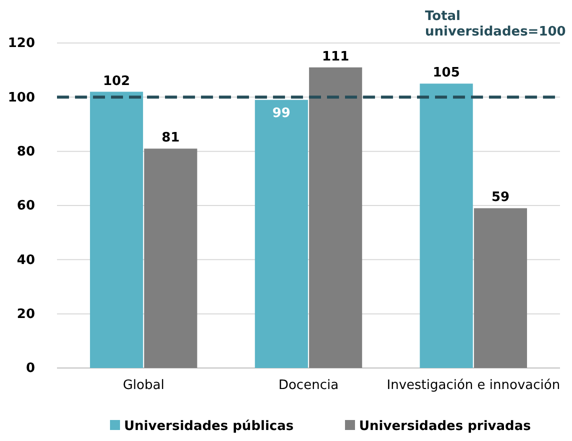  What do you see at coordinates (473, 386) in the screenshot?
I see `x-tick-label: Investigación e innovación` at bounding box center [473, 386].